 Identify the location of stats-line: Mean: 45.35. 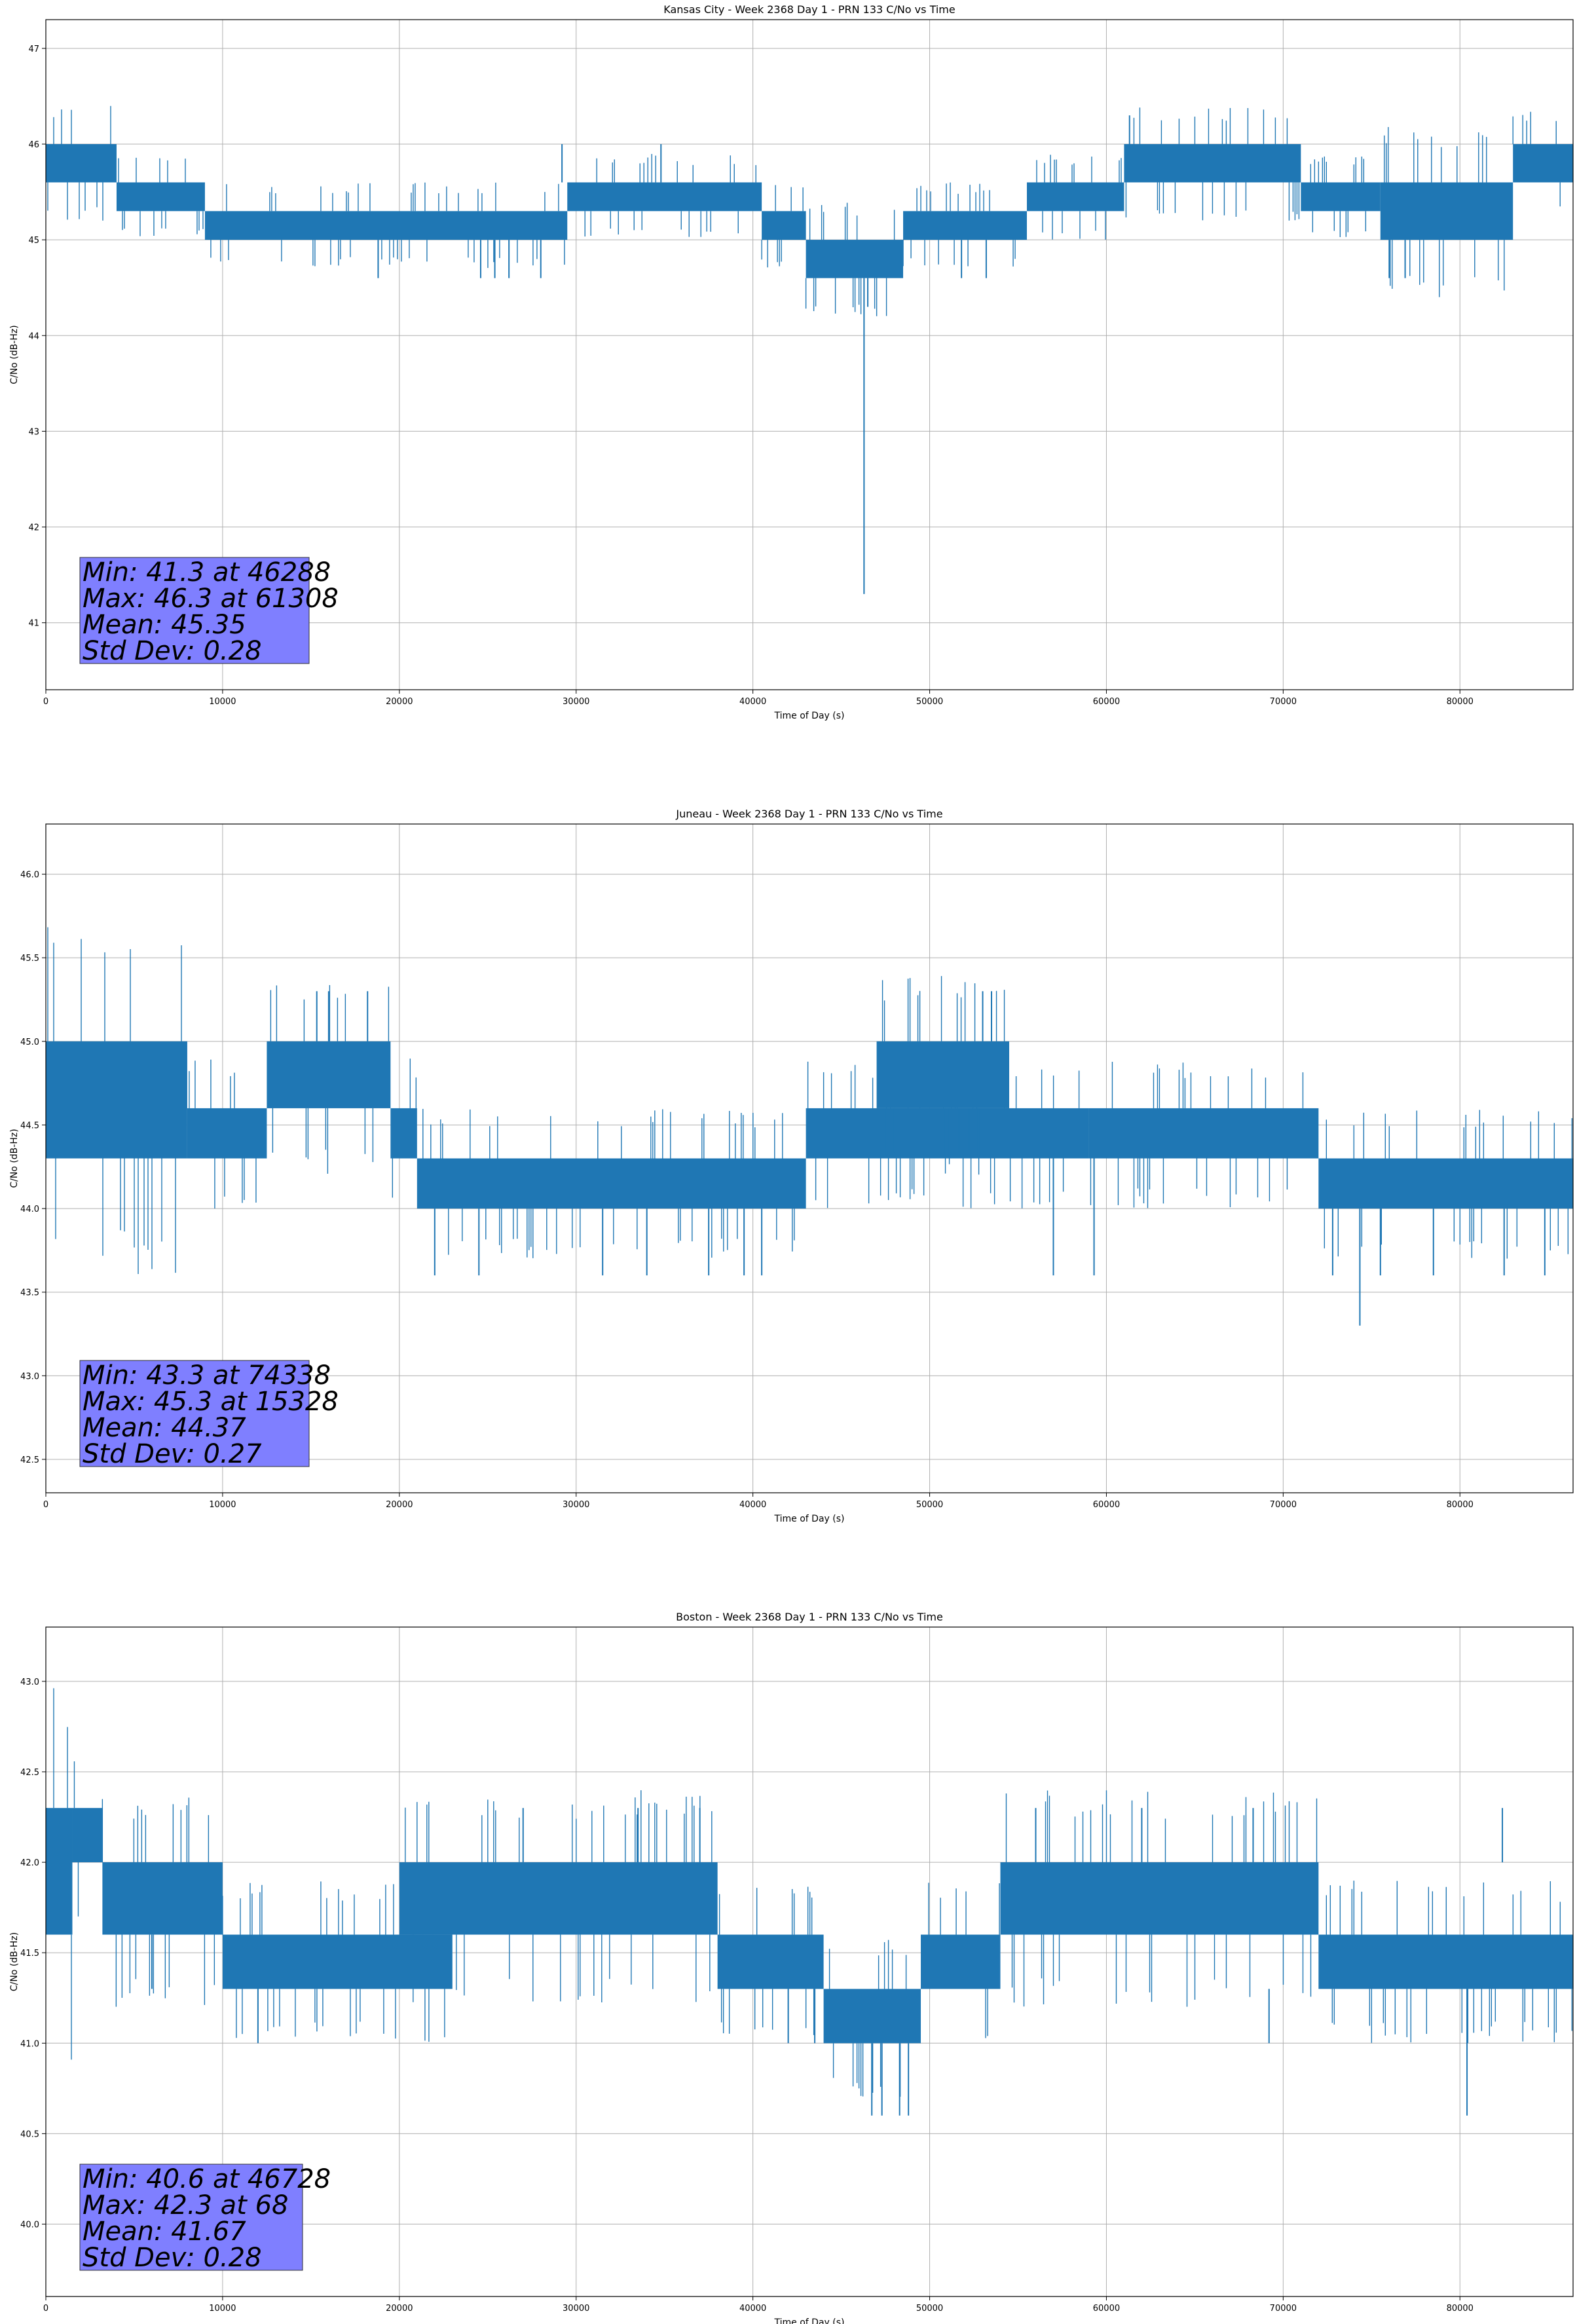
(164, 625).